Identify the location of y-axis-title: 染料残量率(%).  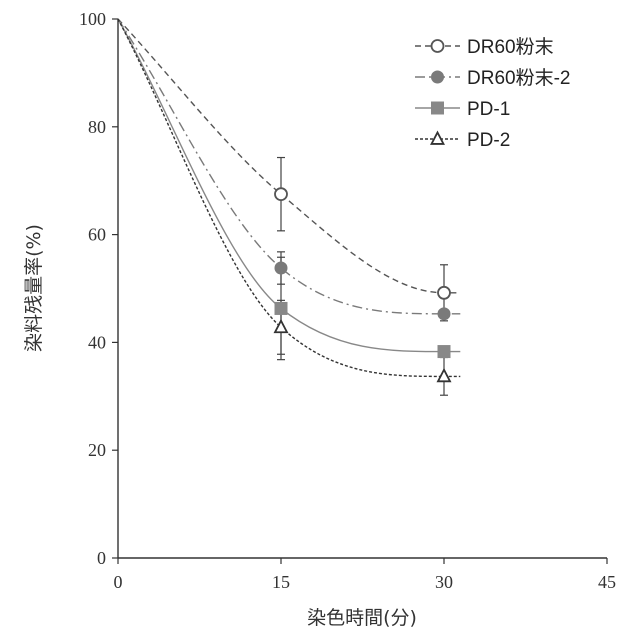
(34, 288).